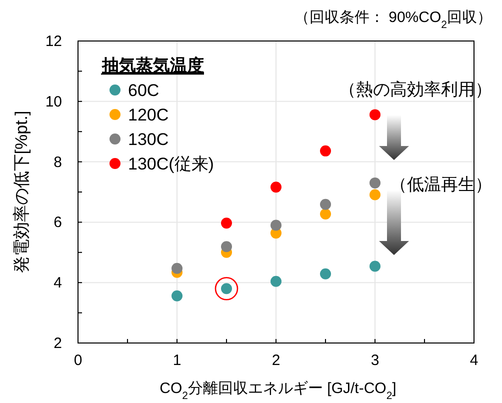  I want to click on x-tick-label: 1, so click(177, 360).